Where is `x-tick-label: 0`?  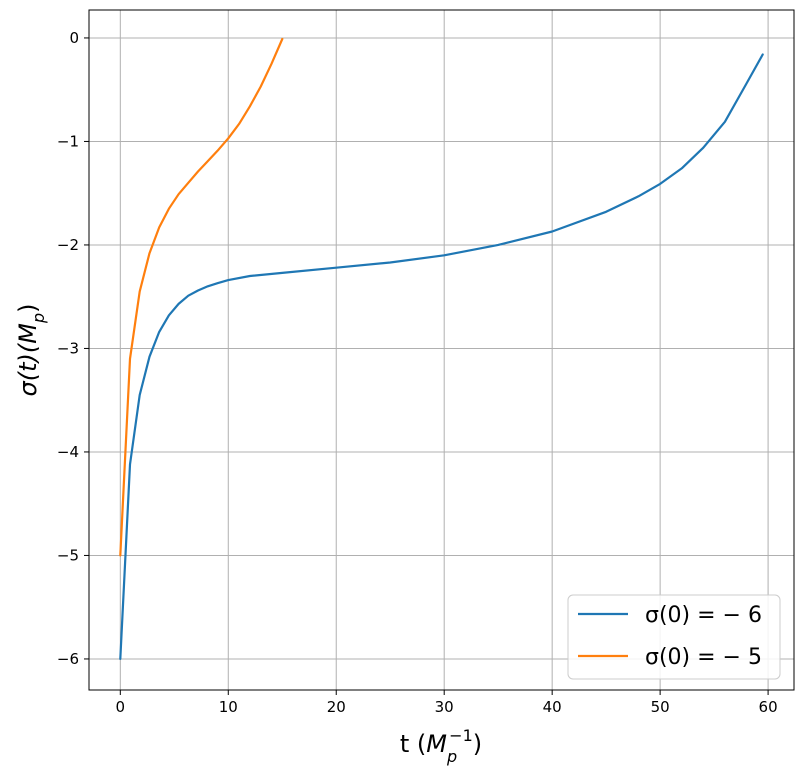
x-tick-label: 0 is located at coordinates (121, 707).